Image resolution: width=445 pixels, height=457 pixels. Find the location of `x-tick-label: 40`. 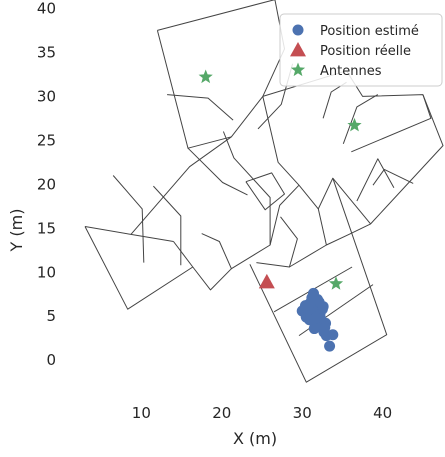

x-tick-label: 40 is located at coordinates (382, 413).